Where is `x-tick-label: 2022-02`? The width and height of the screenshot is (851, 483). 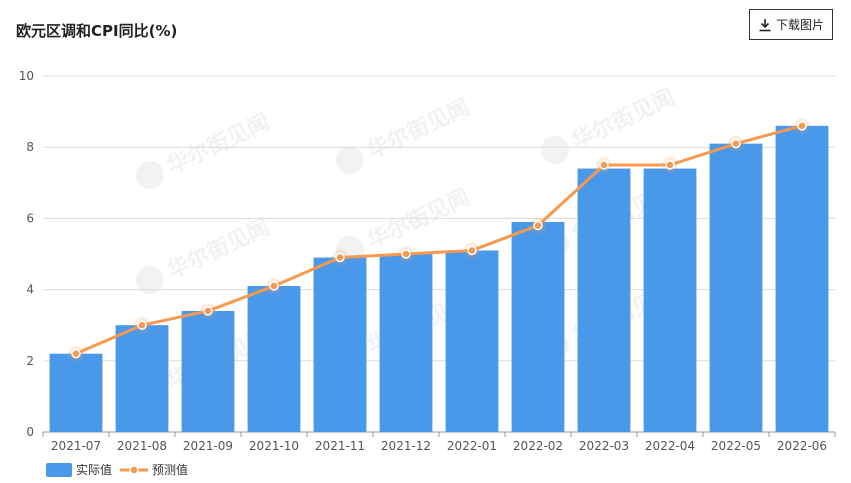 x-tick-label: 2022-02 is located at coordinates (538, 446).